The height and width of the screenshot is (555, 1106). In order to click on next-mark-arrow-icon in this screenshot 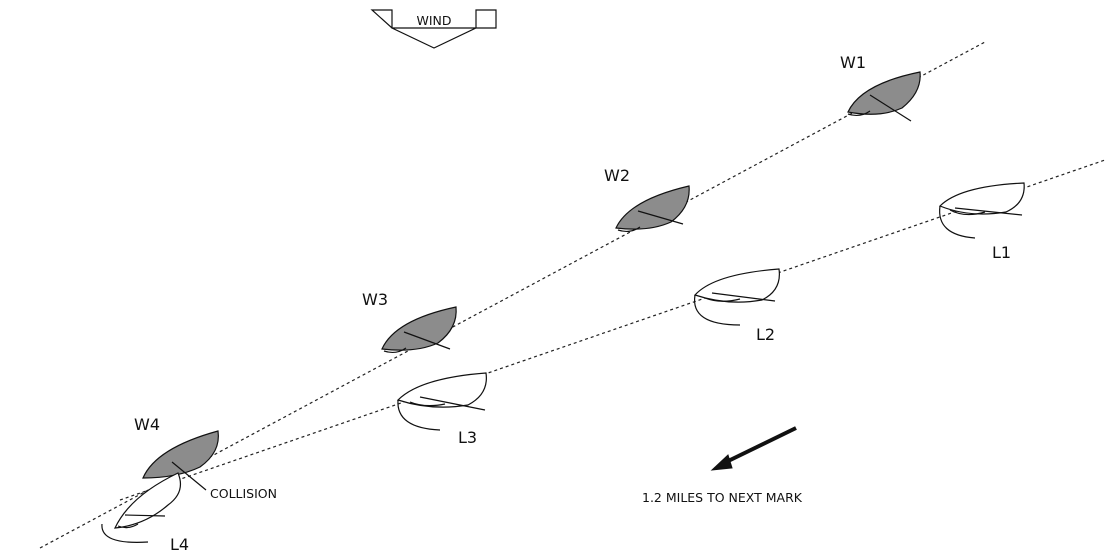, I will do `click(759, 446)`.